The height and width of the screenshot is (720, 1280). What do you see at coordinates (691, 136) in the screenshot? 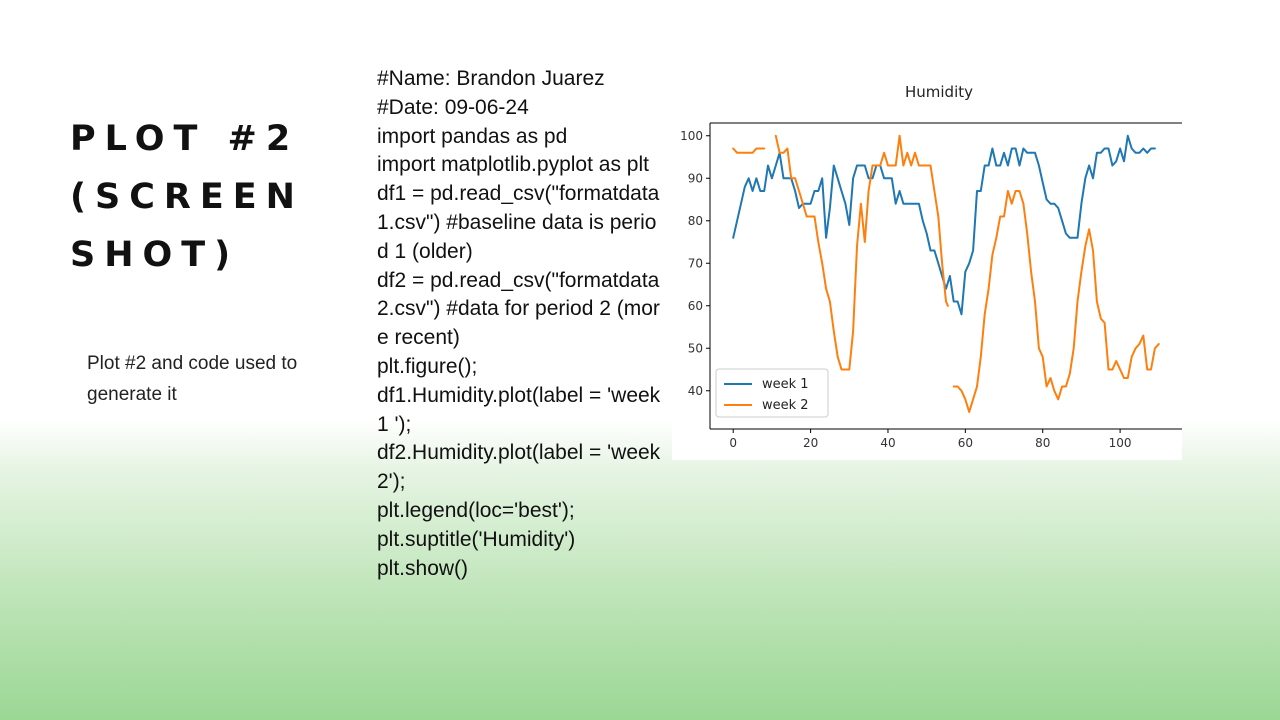
I see `y-tick-label: 100` at bounding box center [691, 136].